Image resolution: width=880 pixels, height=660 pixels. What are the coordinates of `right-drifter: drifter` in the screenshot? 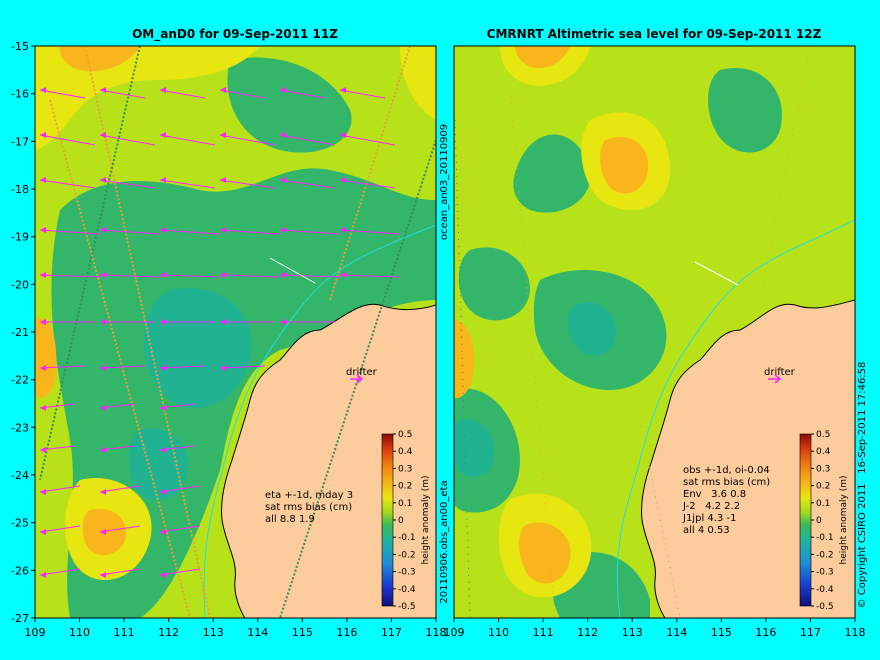 It's located at (780, 375).